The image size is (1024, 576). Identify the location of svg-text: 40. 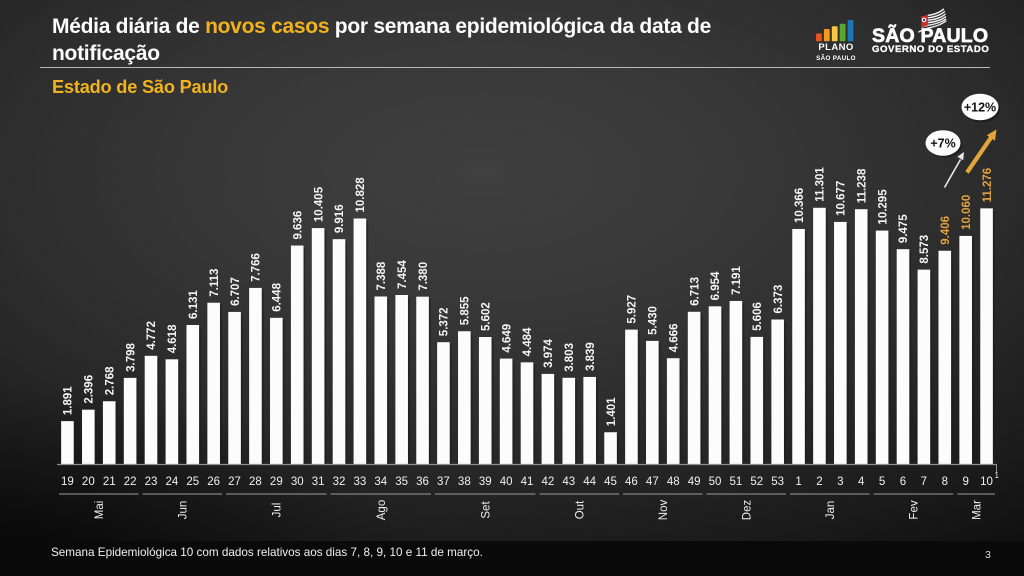
(506, 482).